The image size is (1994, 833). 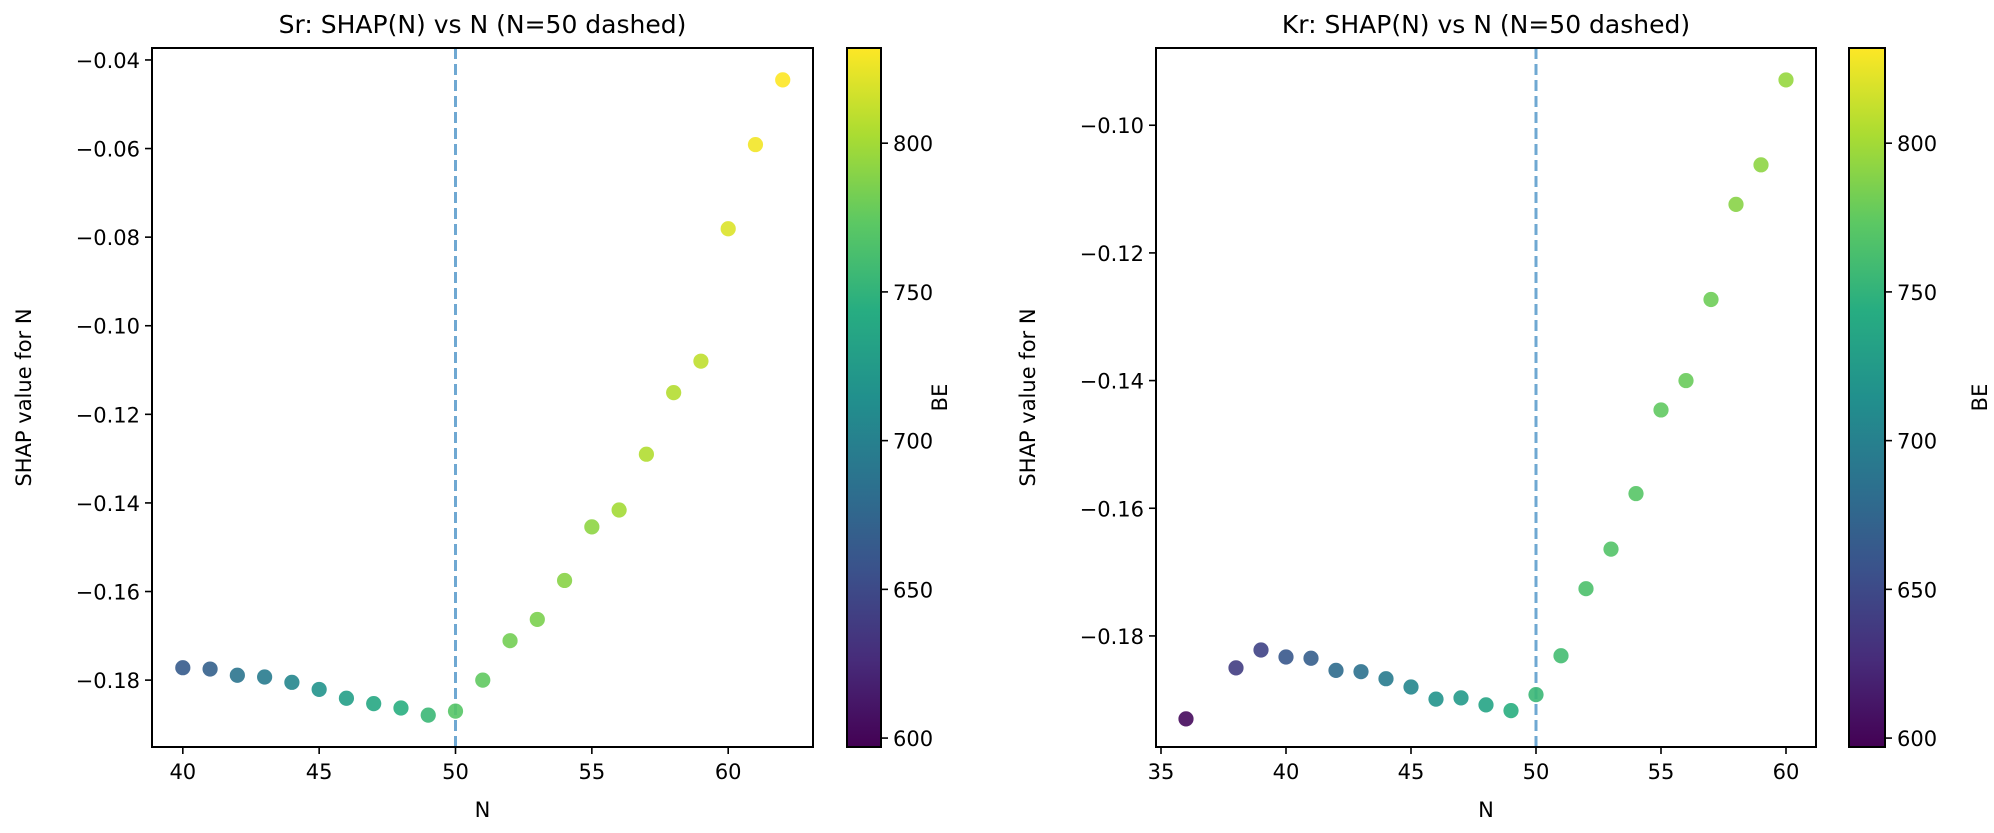 I want to click on x-tick-label: 35, so click(x=1161, y=772).